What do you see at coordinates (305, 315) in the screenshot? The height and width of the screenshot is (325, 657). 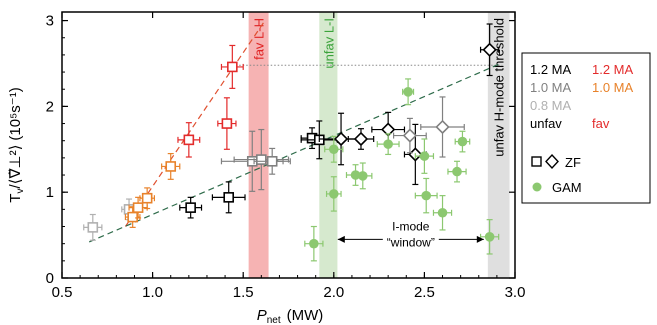 I see `x-axis-label-unit: (MW)` at bounding box center [305, 315].